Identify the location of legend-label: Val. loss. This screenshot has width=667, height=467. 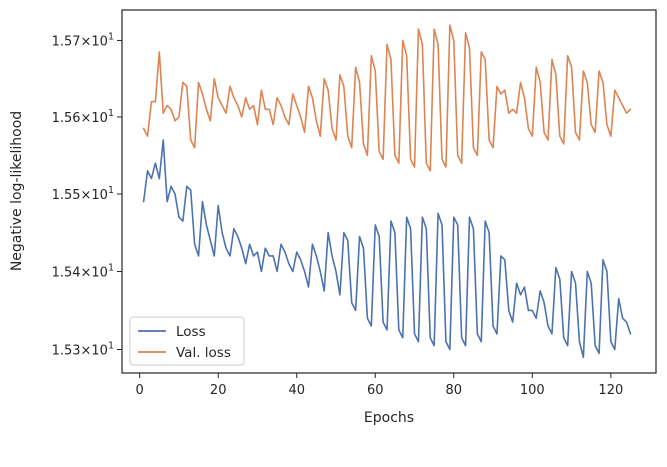
(203, 353).